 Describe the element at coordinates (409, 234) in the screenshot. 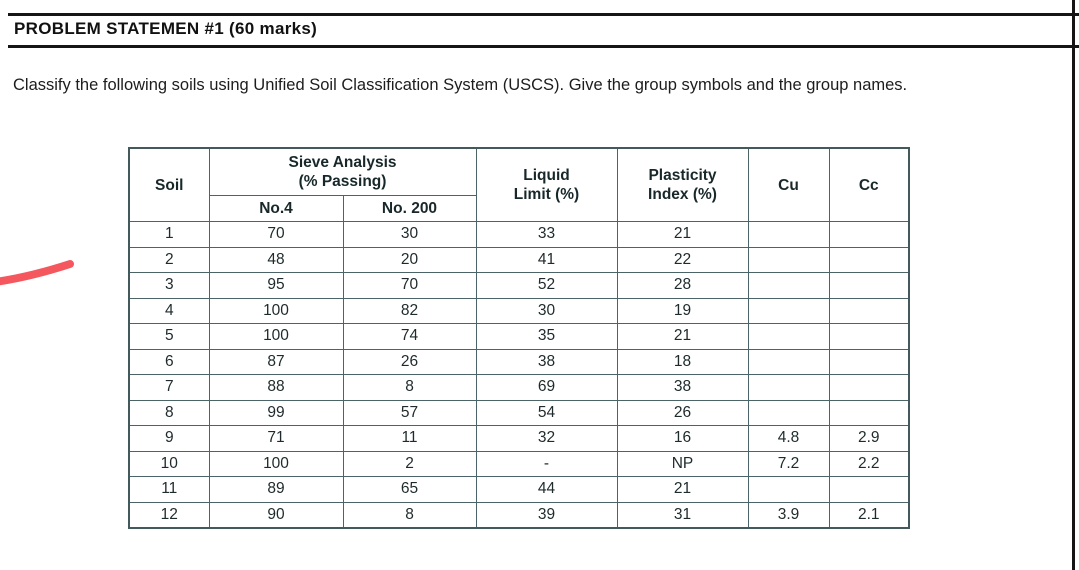

I see `cell-no200: 30` at that location.